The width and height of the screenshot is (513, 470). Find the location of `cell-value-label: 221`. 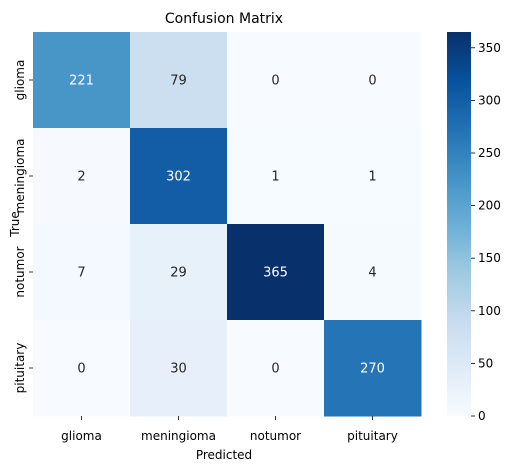

cell-value-label: 221 is located at coordinates (81, 81).